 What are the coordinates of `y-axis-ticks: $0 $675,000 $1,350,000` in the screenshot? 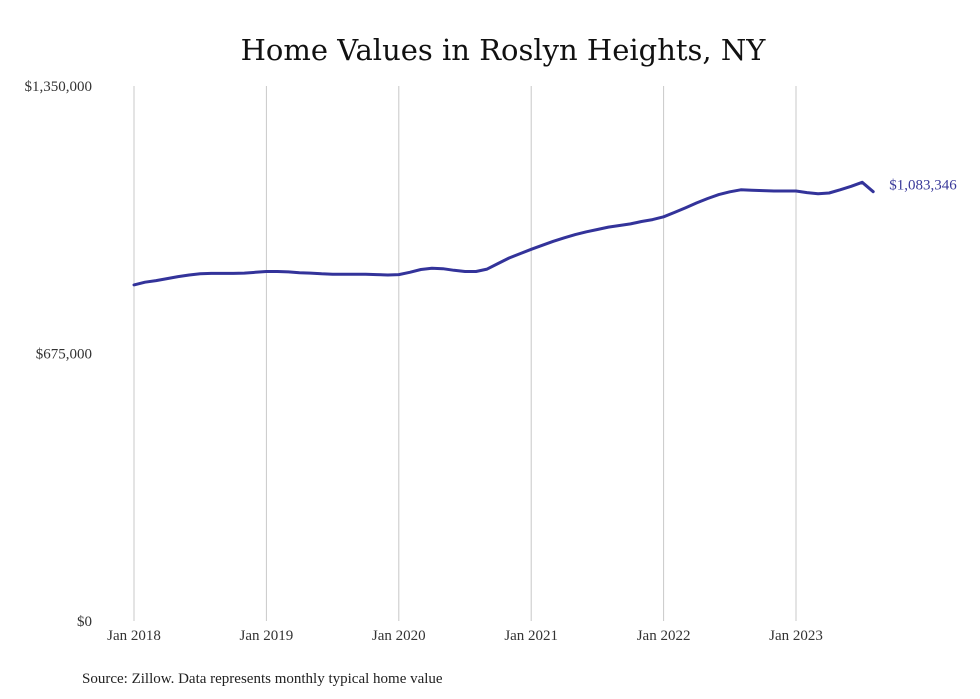 It's located at (59, 354).